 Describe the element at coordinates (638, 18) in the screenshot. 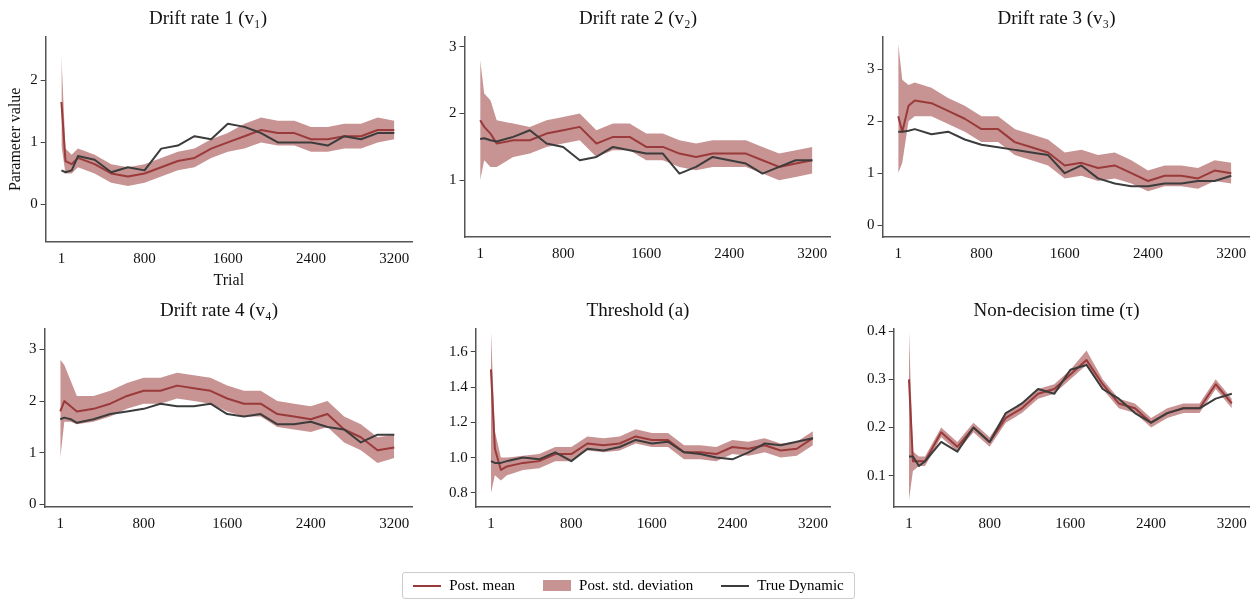

I see `chart-title: Drift rate 2 (v₂)` at that location.